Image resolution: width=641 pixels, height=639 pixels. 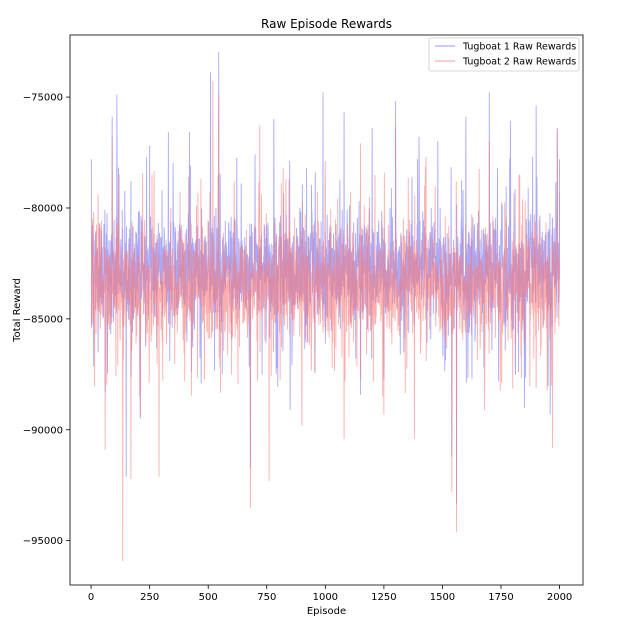 I want to click on x-tick-label: 250, so click(x=149, y=597).